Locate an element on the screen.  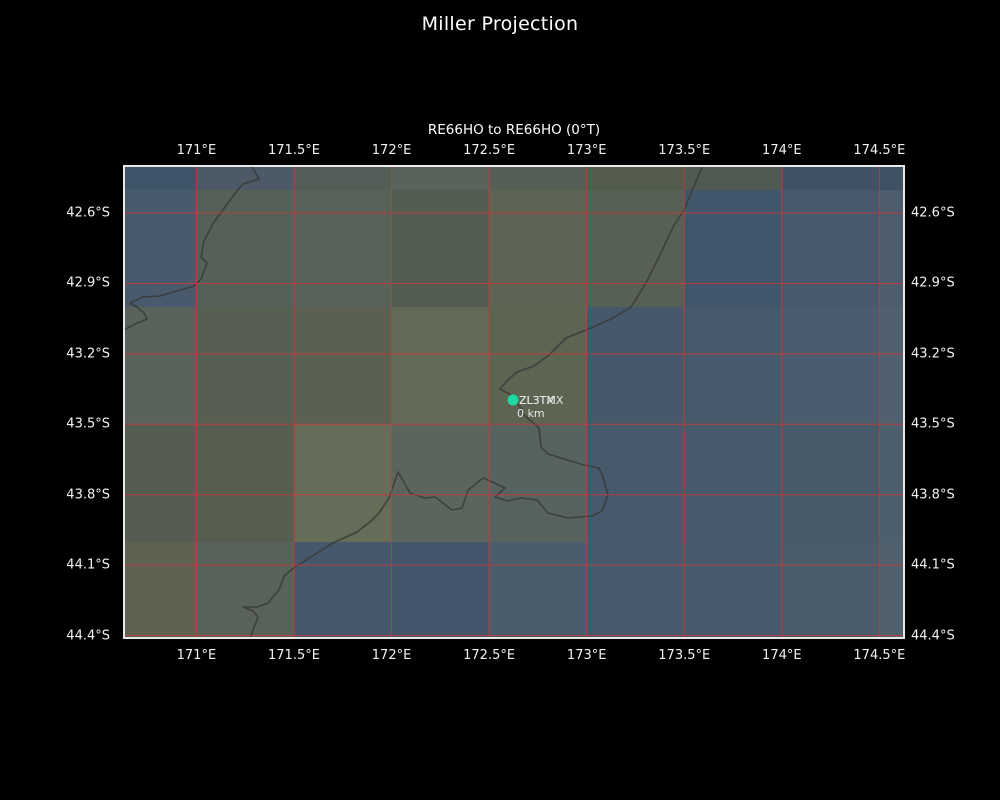
map-subtitle: RE66HO to RE66HO (0°T) is located at coordinates (514, 130).